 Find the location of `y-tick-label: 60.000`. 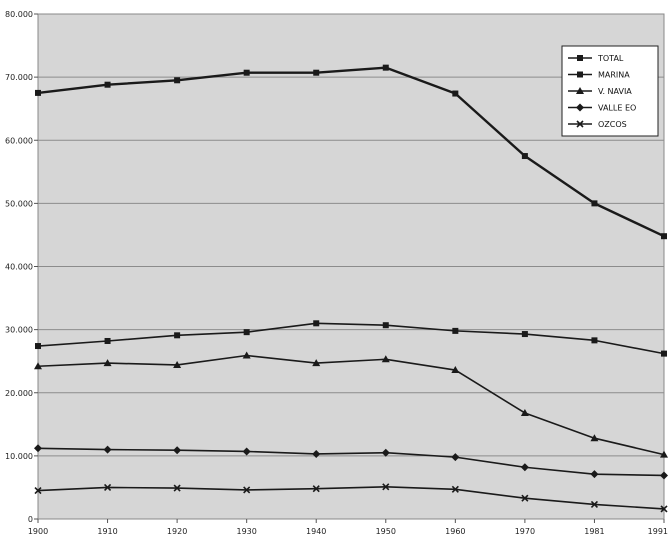

y-tick-label: 60.000 is located at coordinates (19, 140).